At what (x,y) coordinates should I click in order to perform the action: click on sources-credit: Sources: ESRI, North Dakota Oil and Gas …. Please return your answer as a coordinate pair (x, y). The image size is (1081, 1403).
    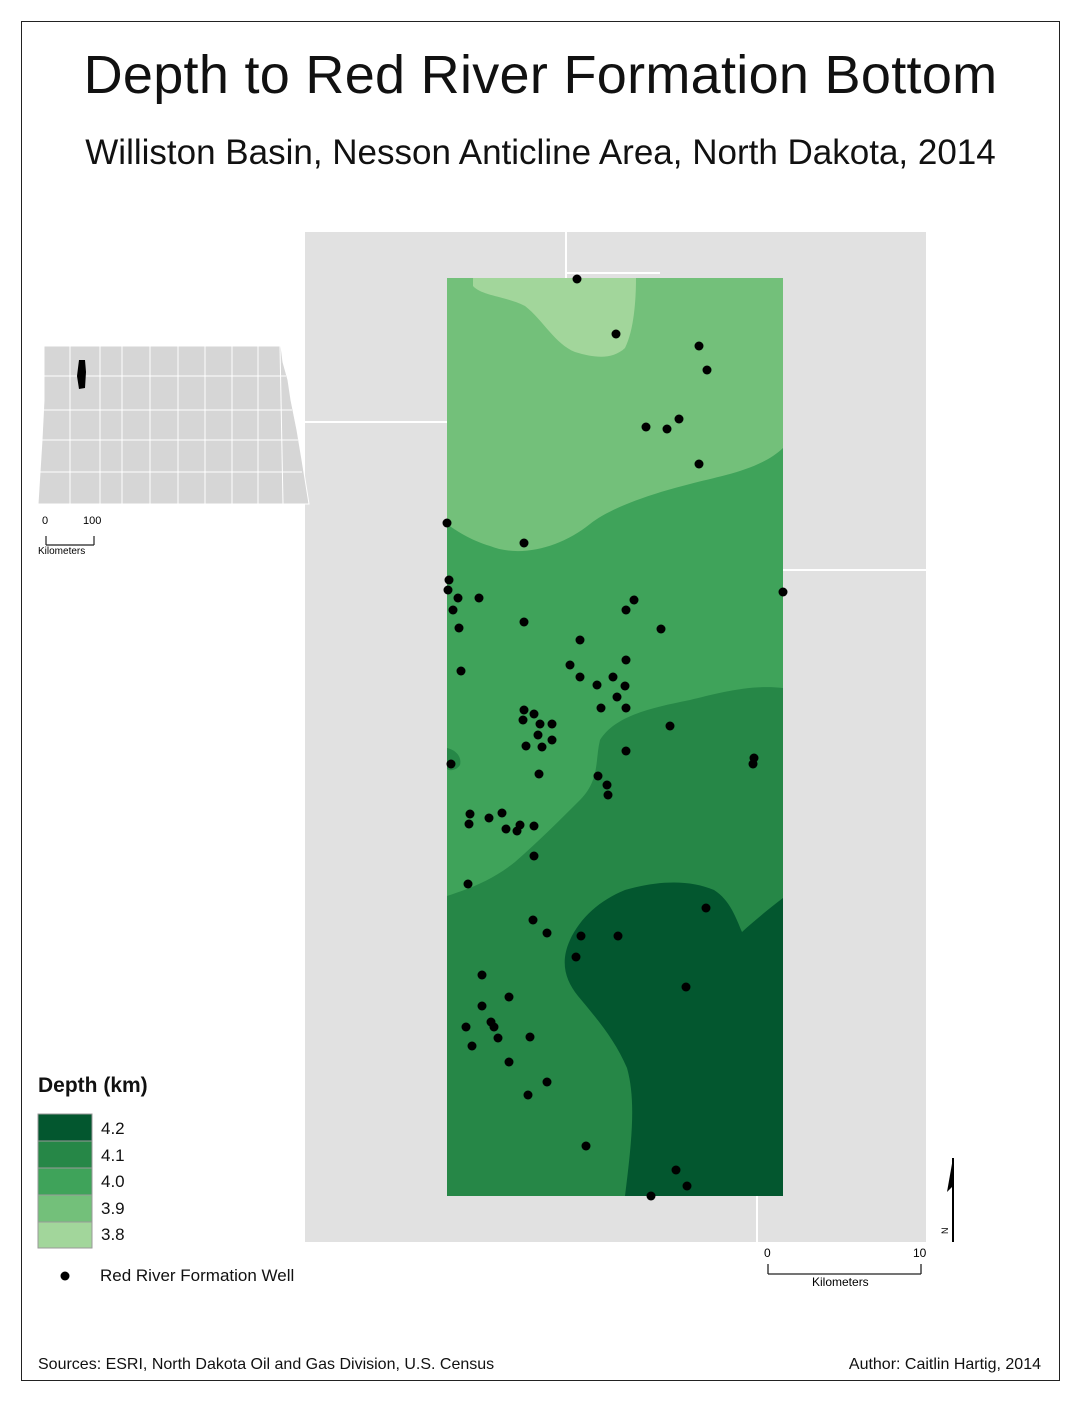
    Looking at the image, I should click on (266, 1364).